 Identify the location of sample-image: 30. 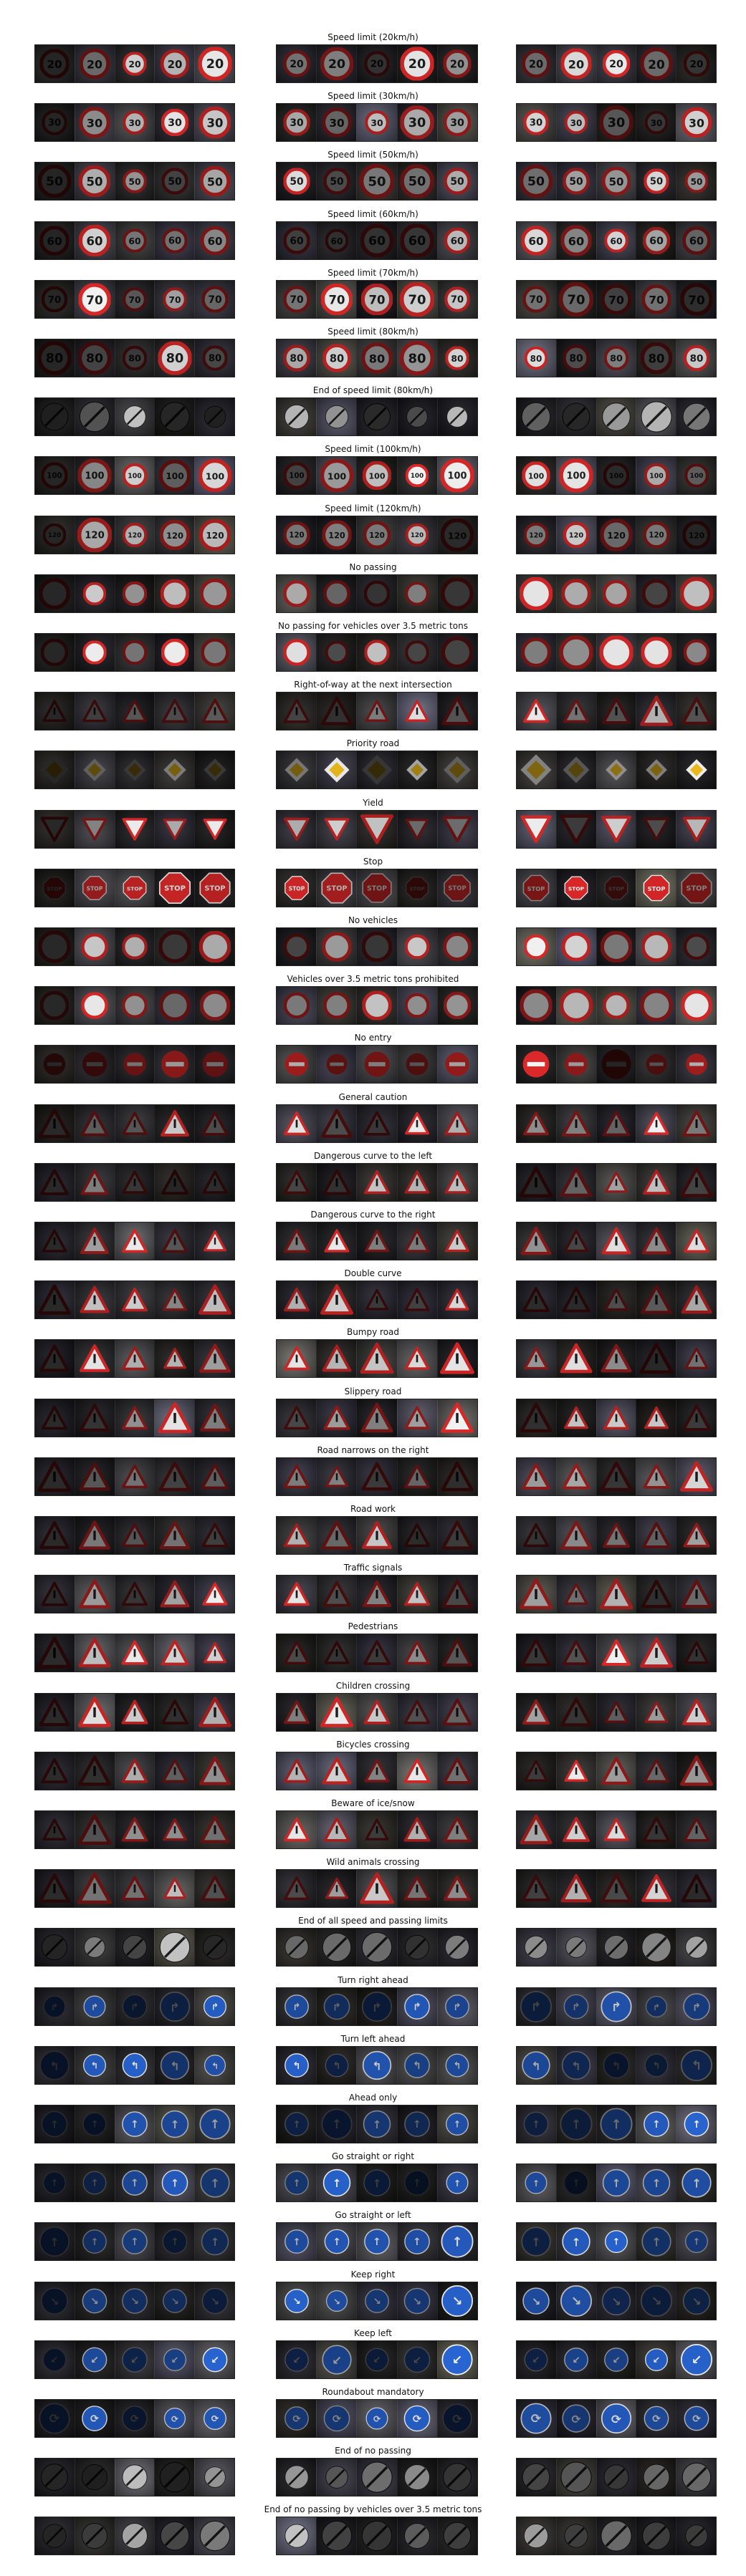
(575, 123).